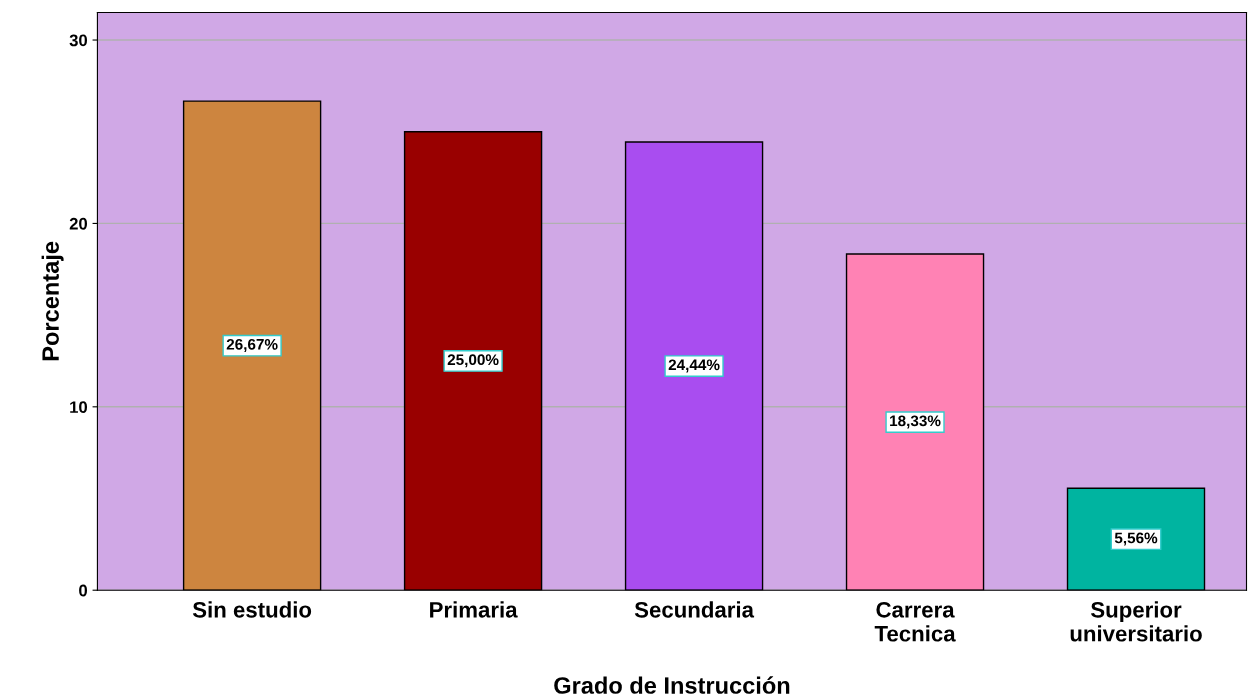 The height and width of the screenshot is (696, 1249). What do you see at coordinates (1136, 621) in the screenshot?
I see `x-tick-label: Superior universitario` at bounding box center [1136, 621].